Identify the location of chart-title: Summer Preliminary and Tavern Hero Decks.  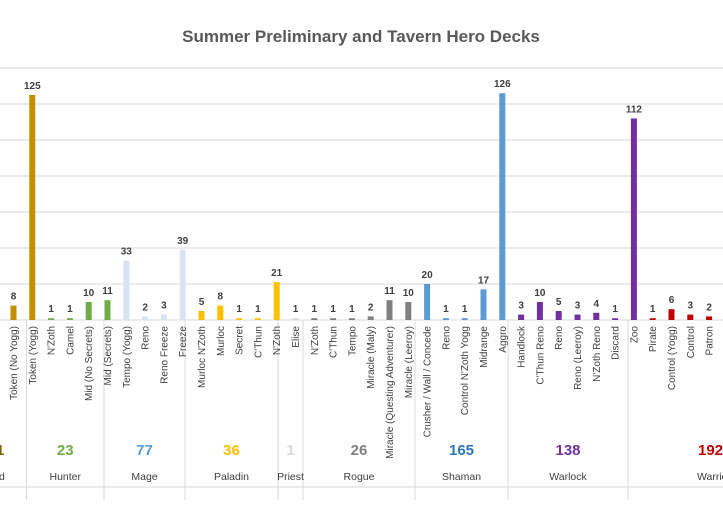
(361, 36).